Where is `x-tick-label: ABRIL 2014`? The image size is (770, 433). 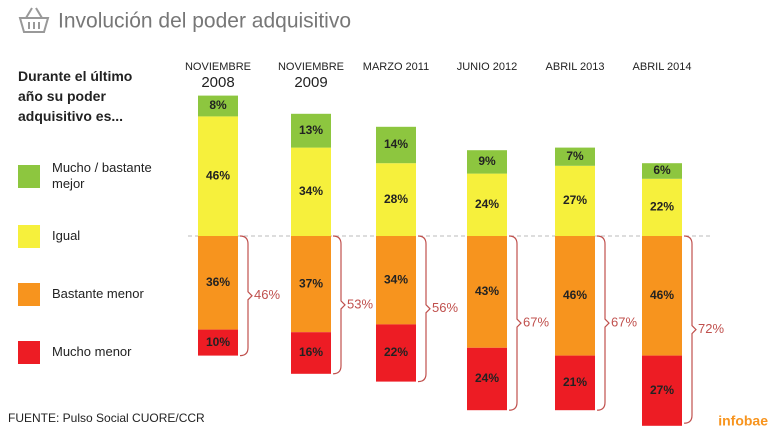 x-tick-label: ABRIL 2014 is located at coordinates (662, 67).